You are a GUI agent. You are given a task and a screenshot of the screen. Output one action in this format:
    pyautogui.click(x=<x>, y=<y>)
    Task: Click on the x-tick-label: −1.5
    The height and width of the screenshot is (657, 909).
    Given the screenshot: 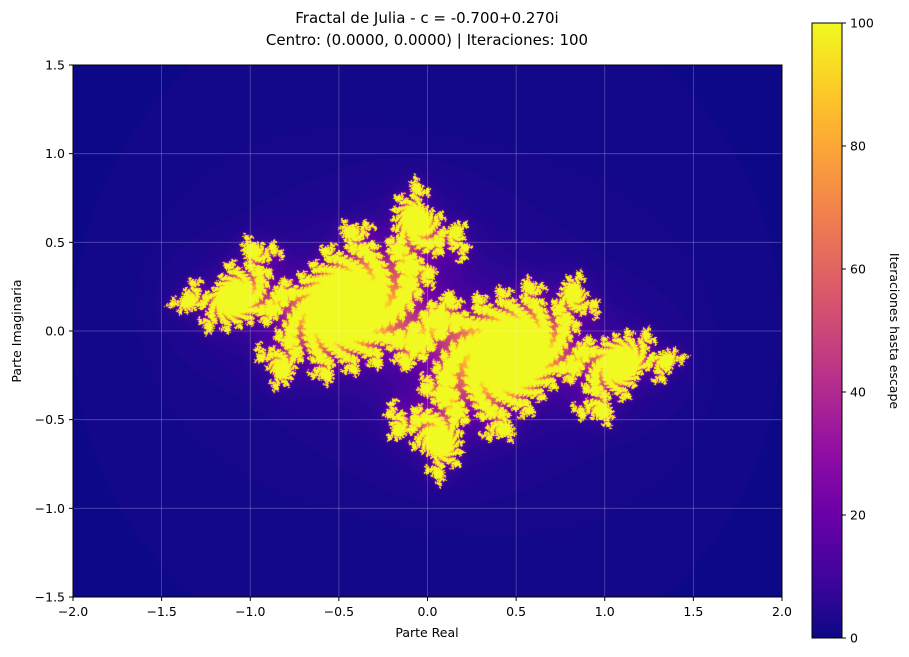 What is the action you would take?
    pyautogui.click(x=161, y=611)
    